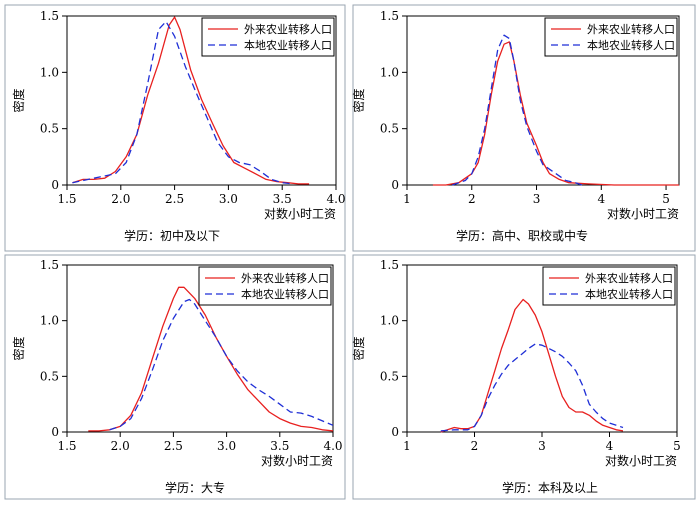 This screenshot has height=509, width=700. I want to click on panel-caption: 学历：高中、职校或中专, so click(522, 235).